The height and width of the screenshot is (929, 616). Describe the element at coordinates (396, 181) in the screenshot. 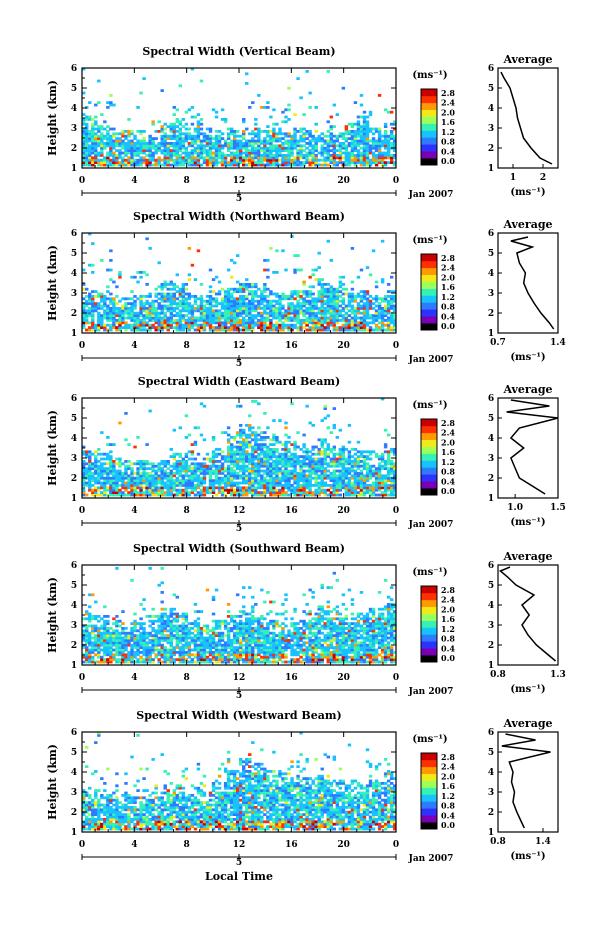

I see `x-tick-label: 0` at that location.